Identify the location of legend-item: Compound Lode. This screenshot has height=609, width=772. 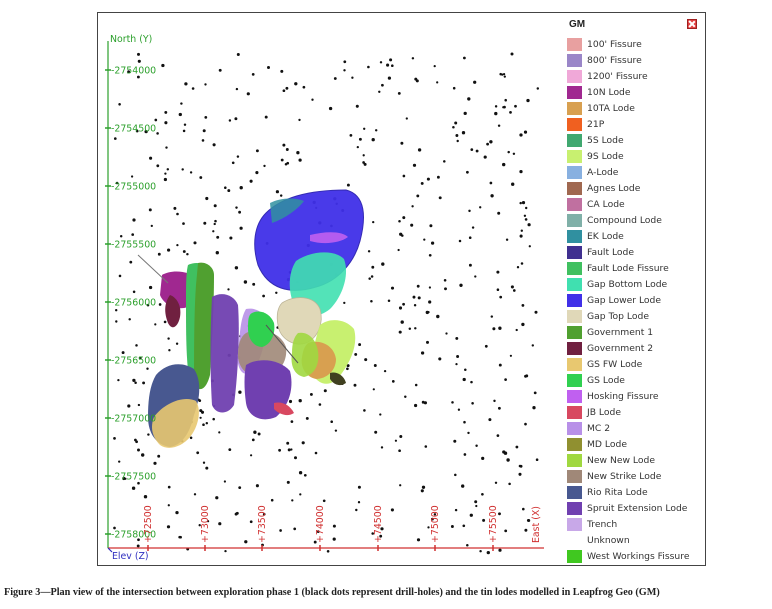
(628, 220).